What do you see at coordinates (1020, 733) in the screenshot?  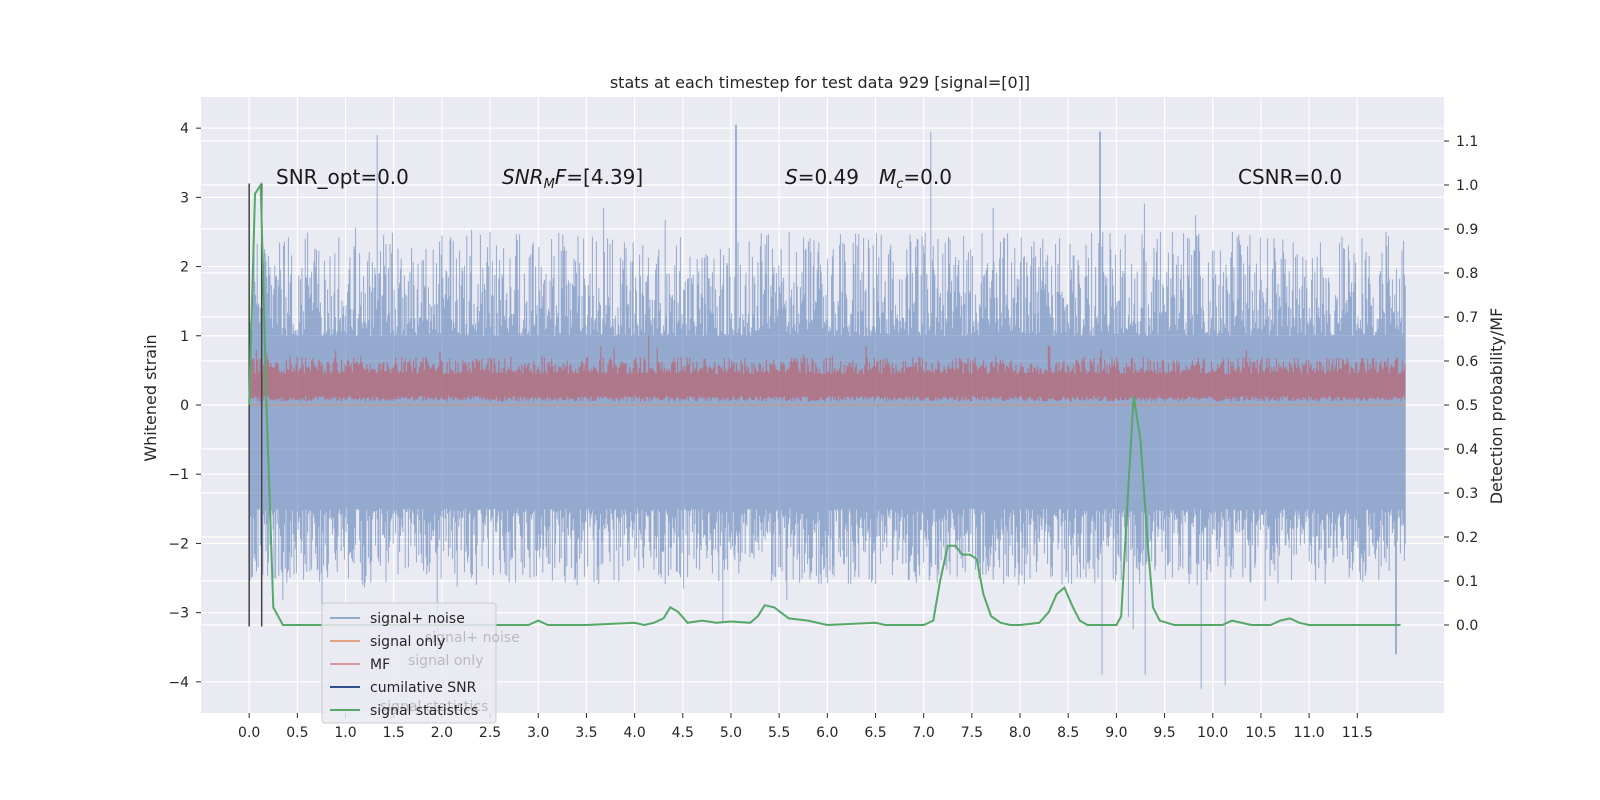 I see `x-tick-label: 8.0` at bounding box center [1020, 733].